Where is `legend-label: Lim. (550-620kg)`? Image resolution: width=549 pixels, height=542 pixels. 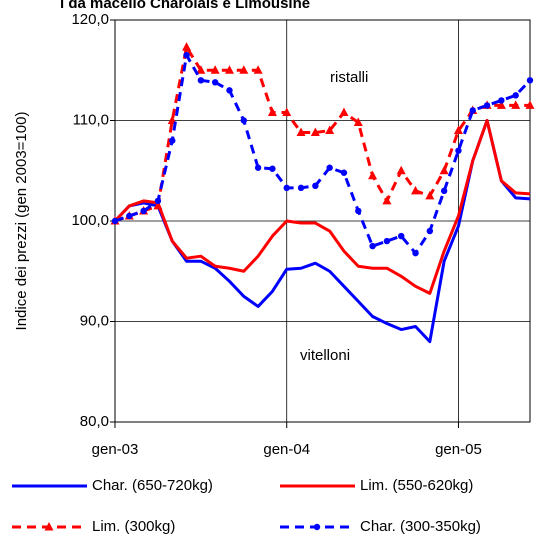 legend-label: Lim. (550-620kg) is located at coordinates (416, 485).